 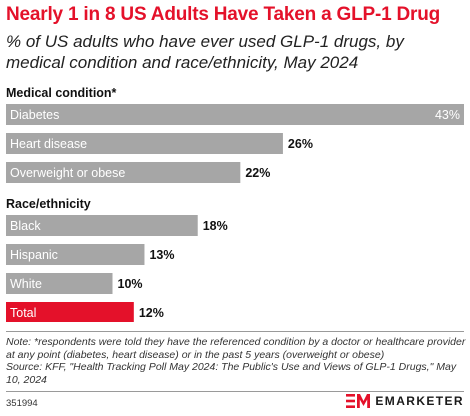 What do you see at coordinates (48, 144) in the screenshot?
I see `bar-label-heart-disease: Heart disease` at bounding box center [48, 144].